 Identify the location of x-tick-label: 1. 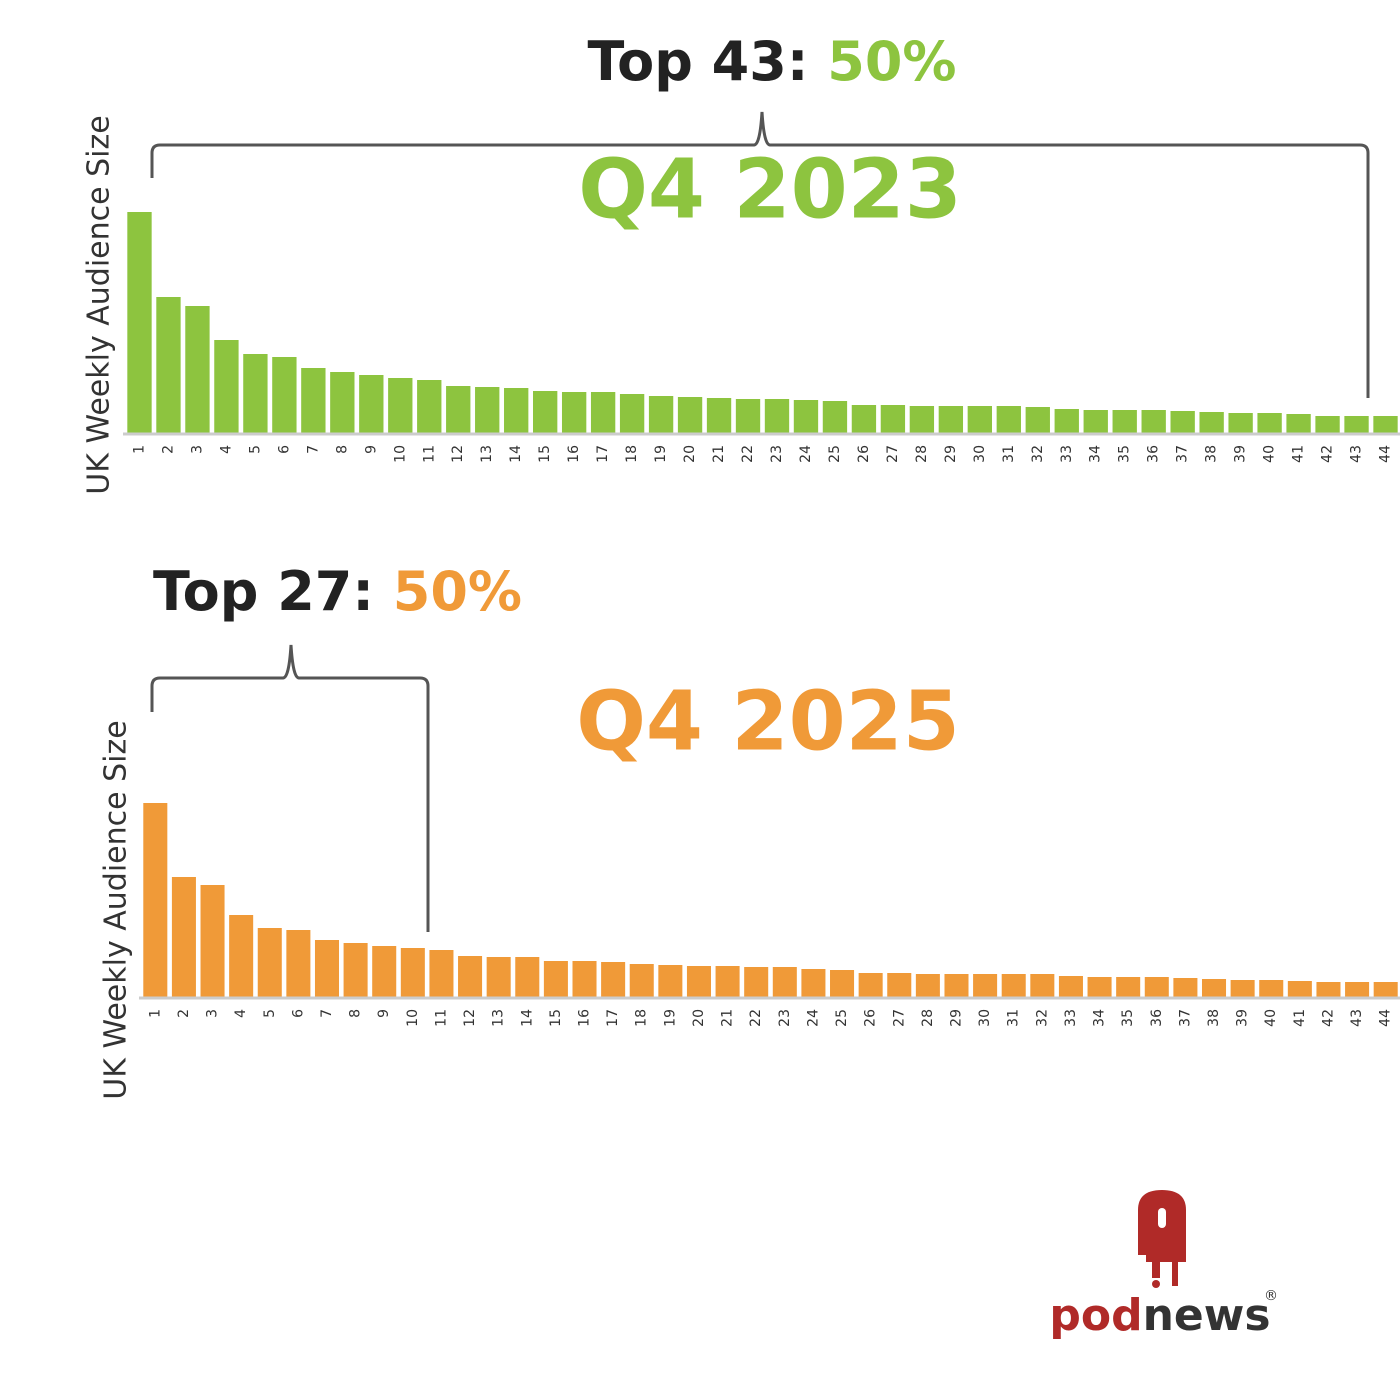
(139, 449).